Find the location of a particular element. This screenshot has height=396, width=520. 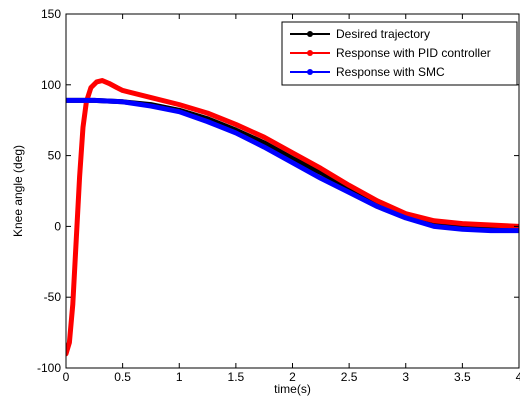

y-tick-label: 50 is located at coordinates (55, 156).